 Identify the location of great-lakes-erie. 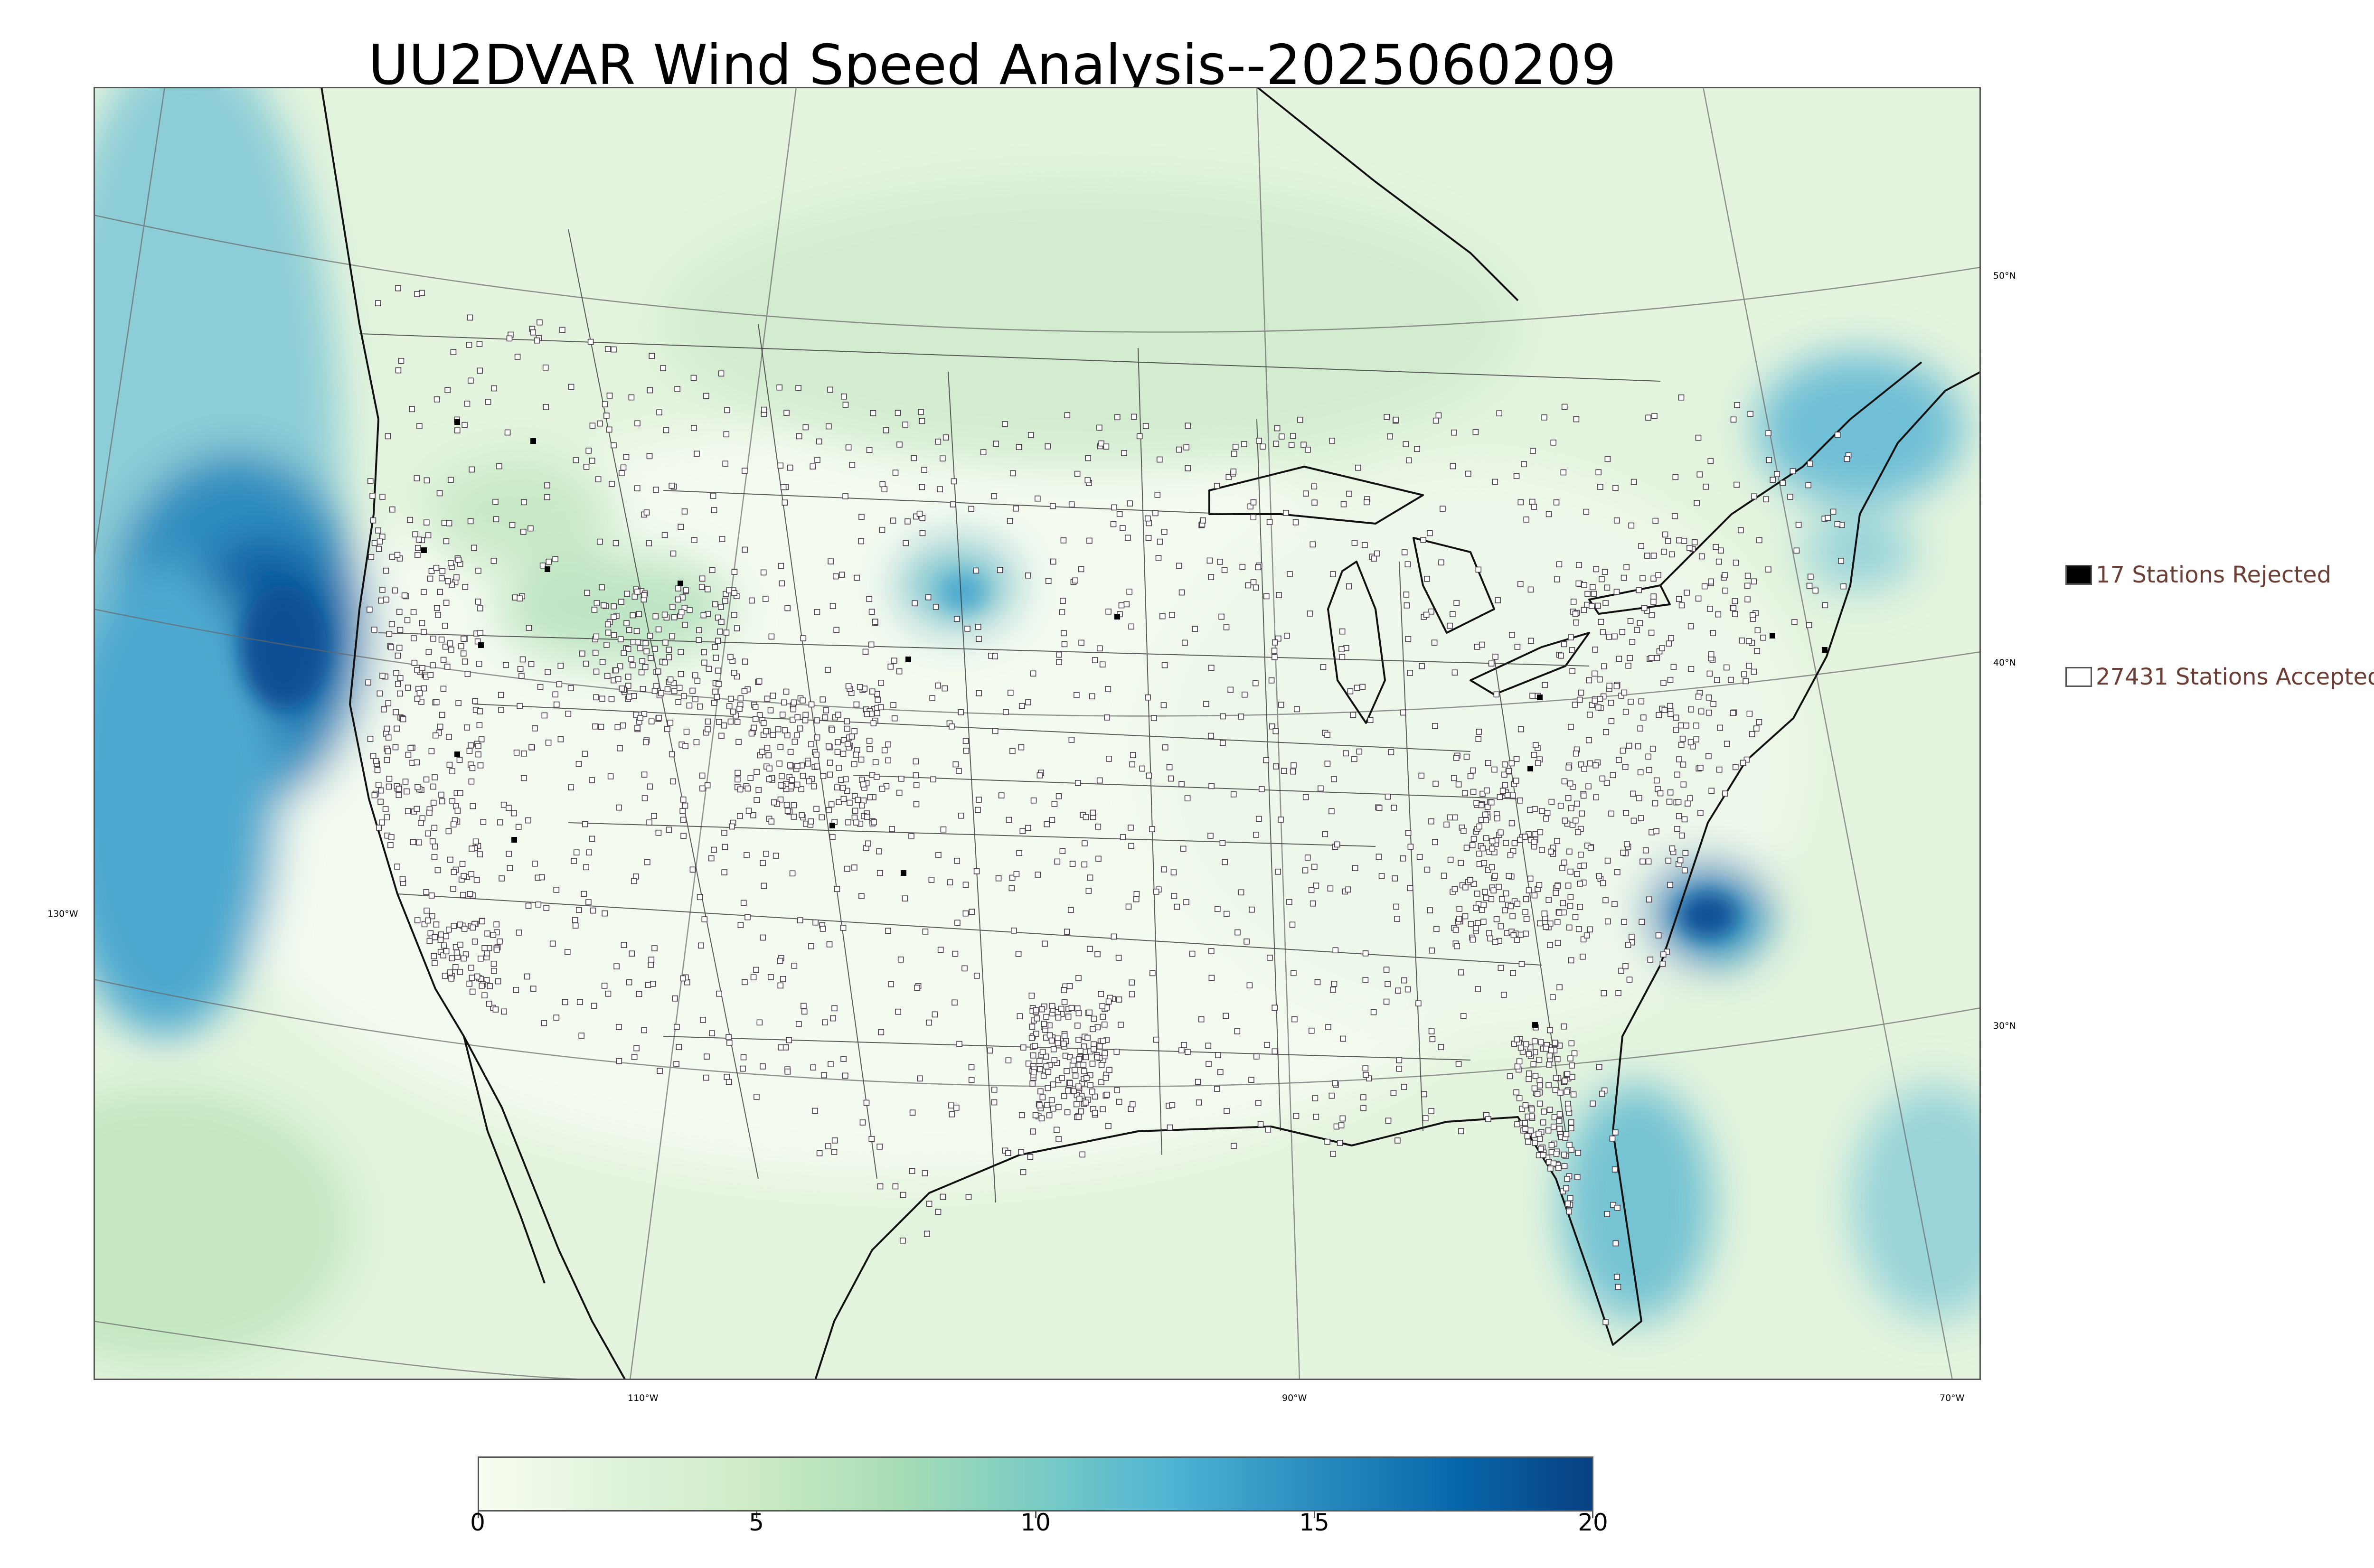
(1530, 663).